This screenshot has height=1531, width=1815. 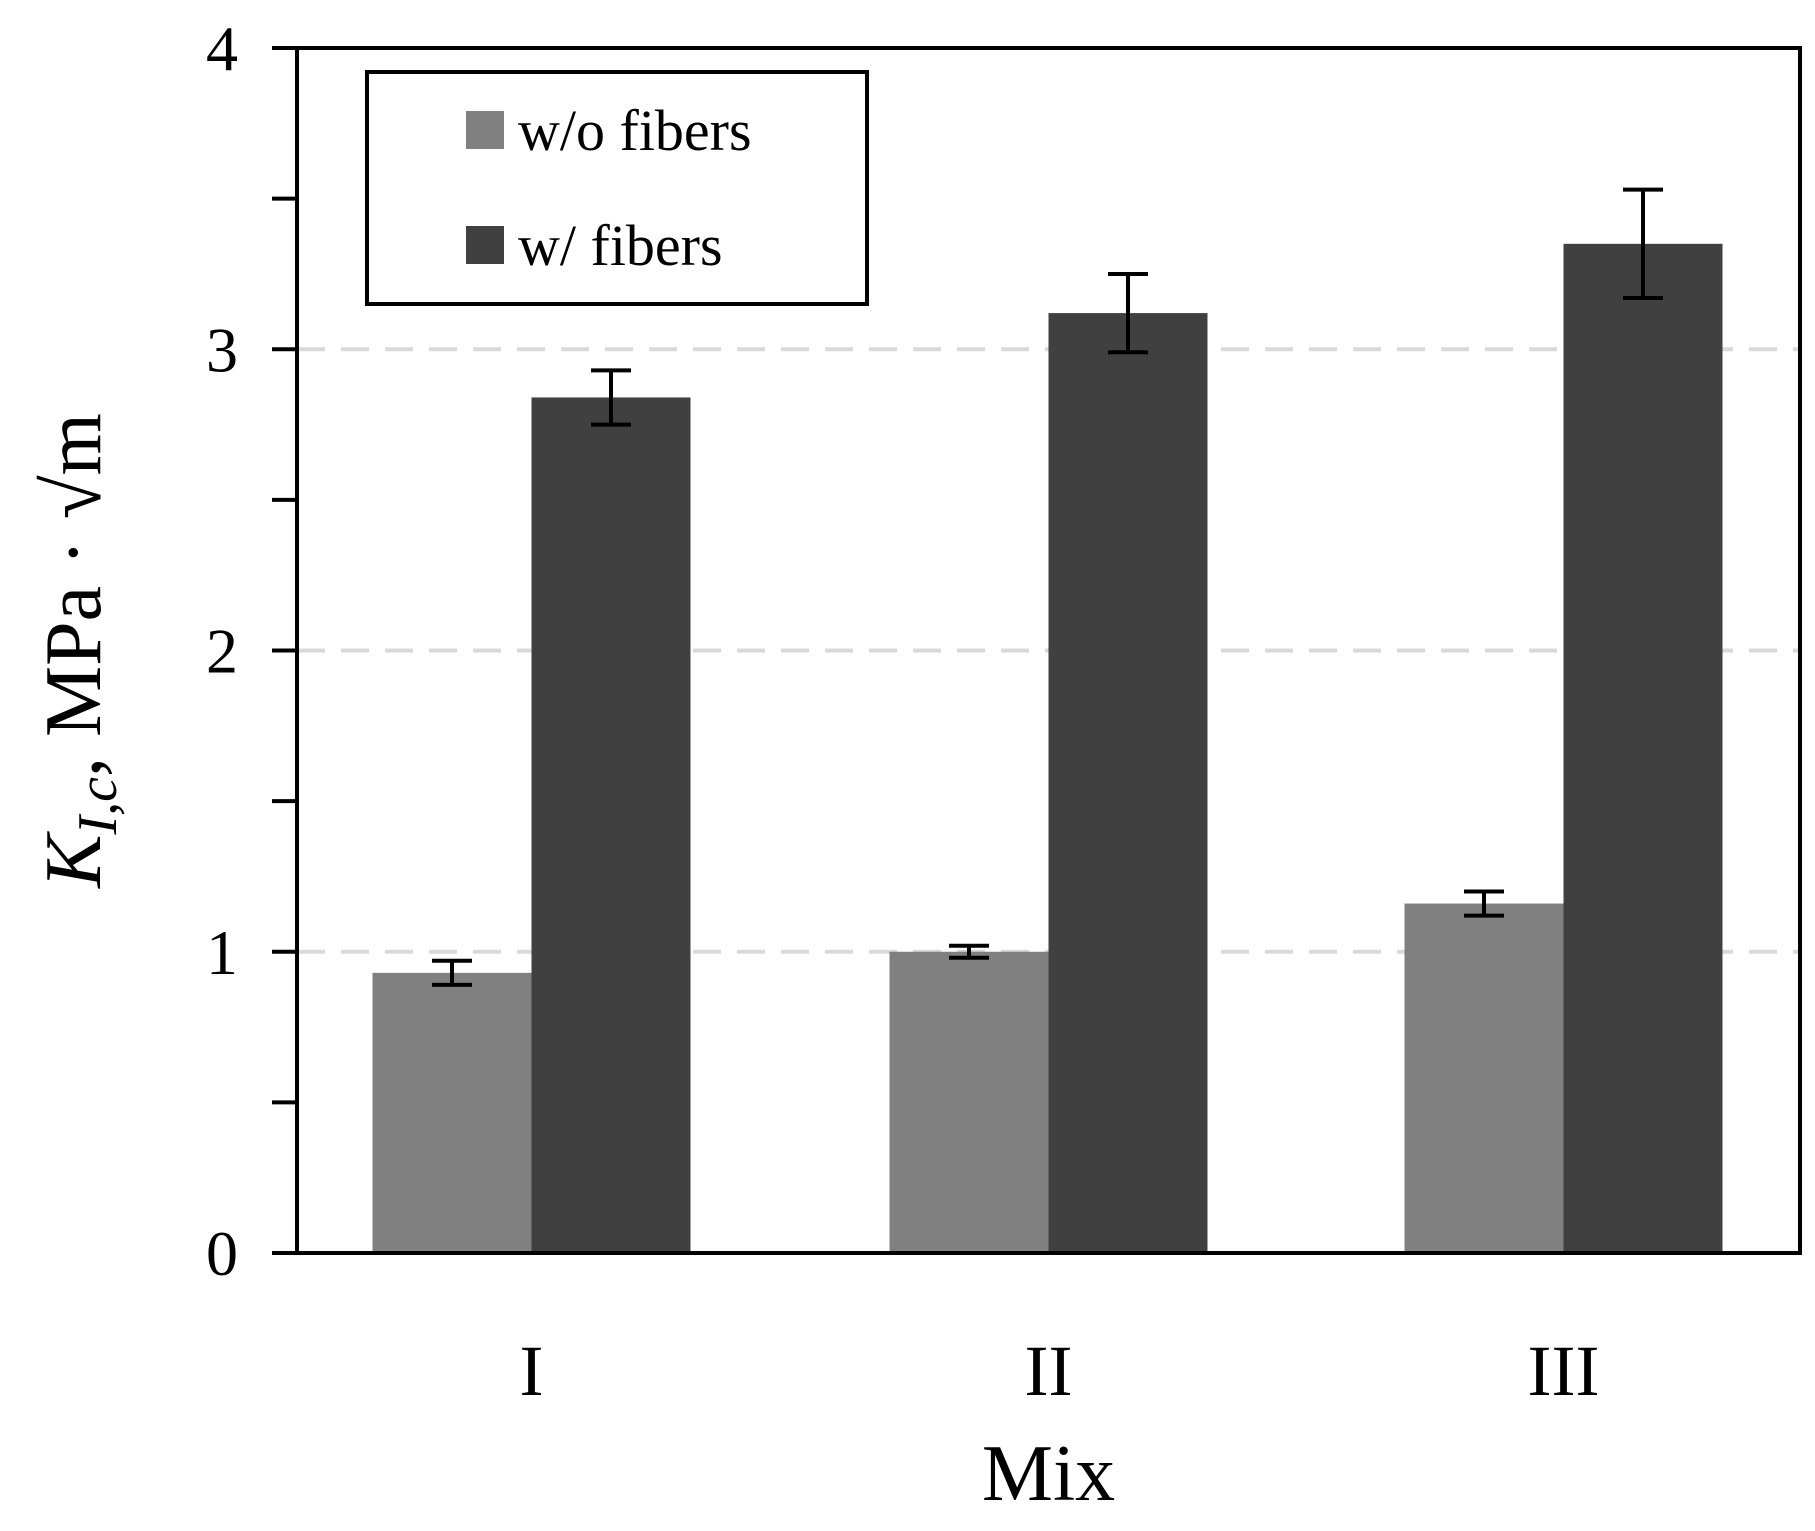 What do you see at coordinates (74, 575) in the screenshot?
I see `y-axis-units: MPa · √m` at bounding box center [74, 575].